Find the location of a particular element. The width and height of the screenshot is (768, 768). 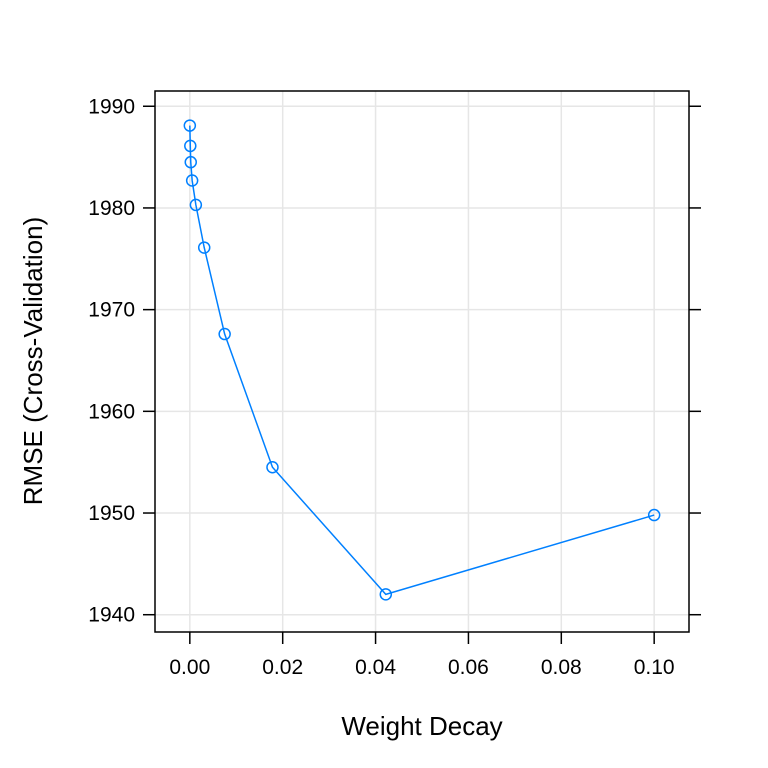

x-axis-title: Weight Decay is located at coordinates (421, 726).